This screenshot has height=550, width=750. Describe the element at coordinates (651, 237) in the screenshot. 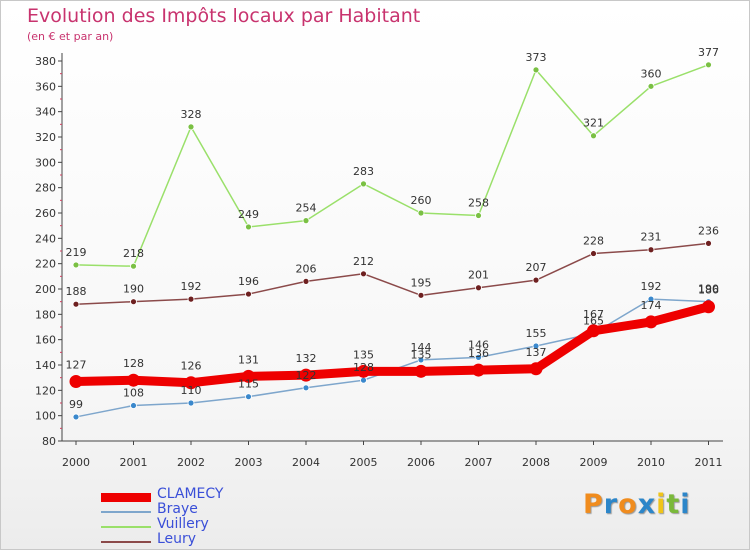

I see `data-label: 231` at that location.